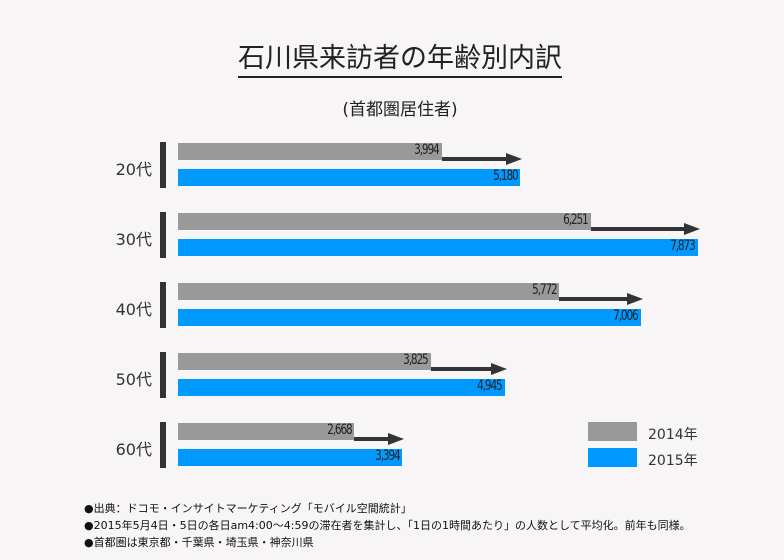 This screenshot has width=784, height=560. I want to click on data-label-2015: 4,945, so click(490, 386).